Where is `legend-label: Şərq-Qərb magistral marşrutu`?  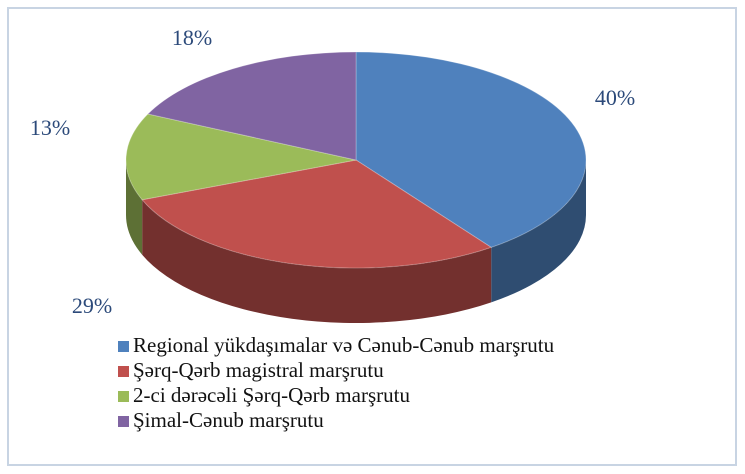 legend-label: Şərq-Qərb magistral marşrutu is located at coordinates (258, 370).